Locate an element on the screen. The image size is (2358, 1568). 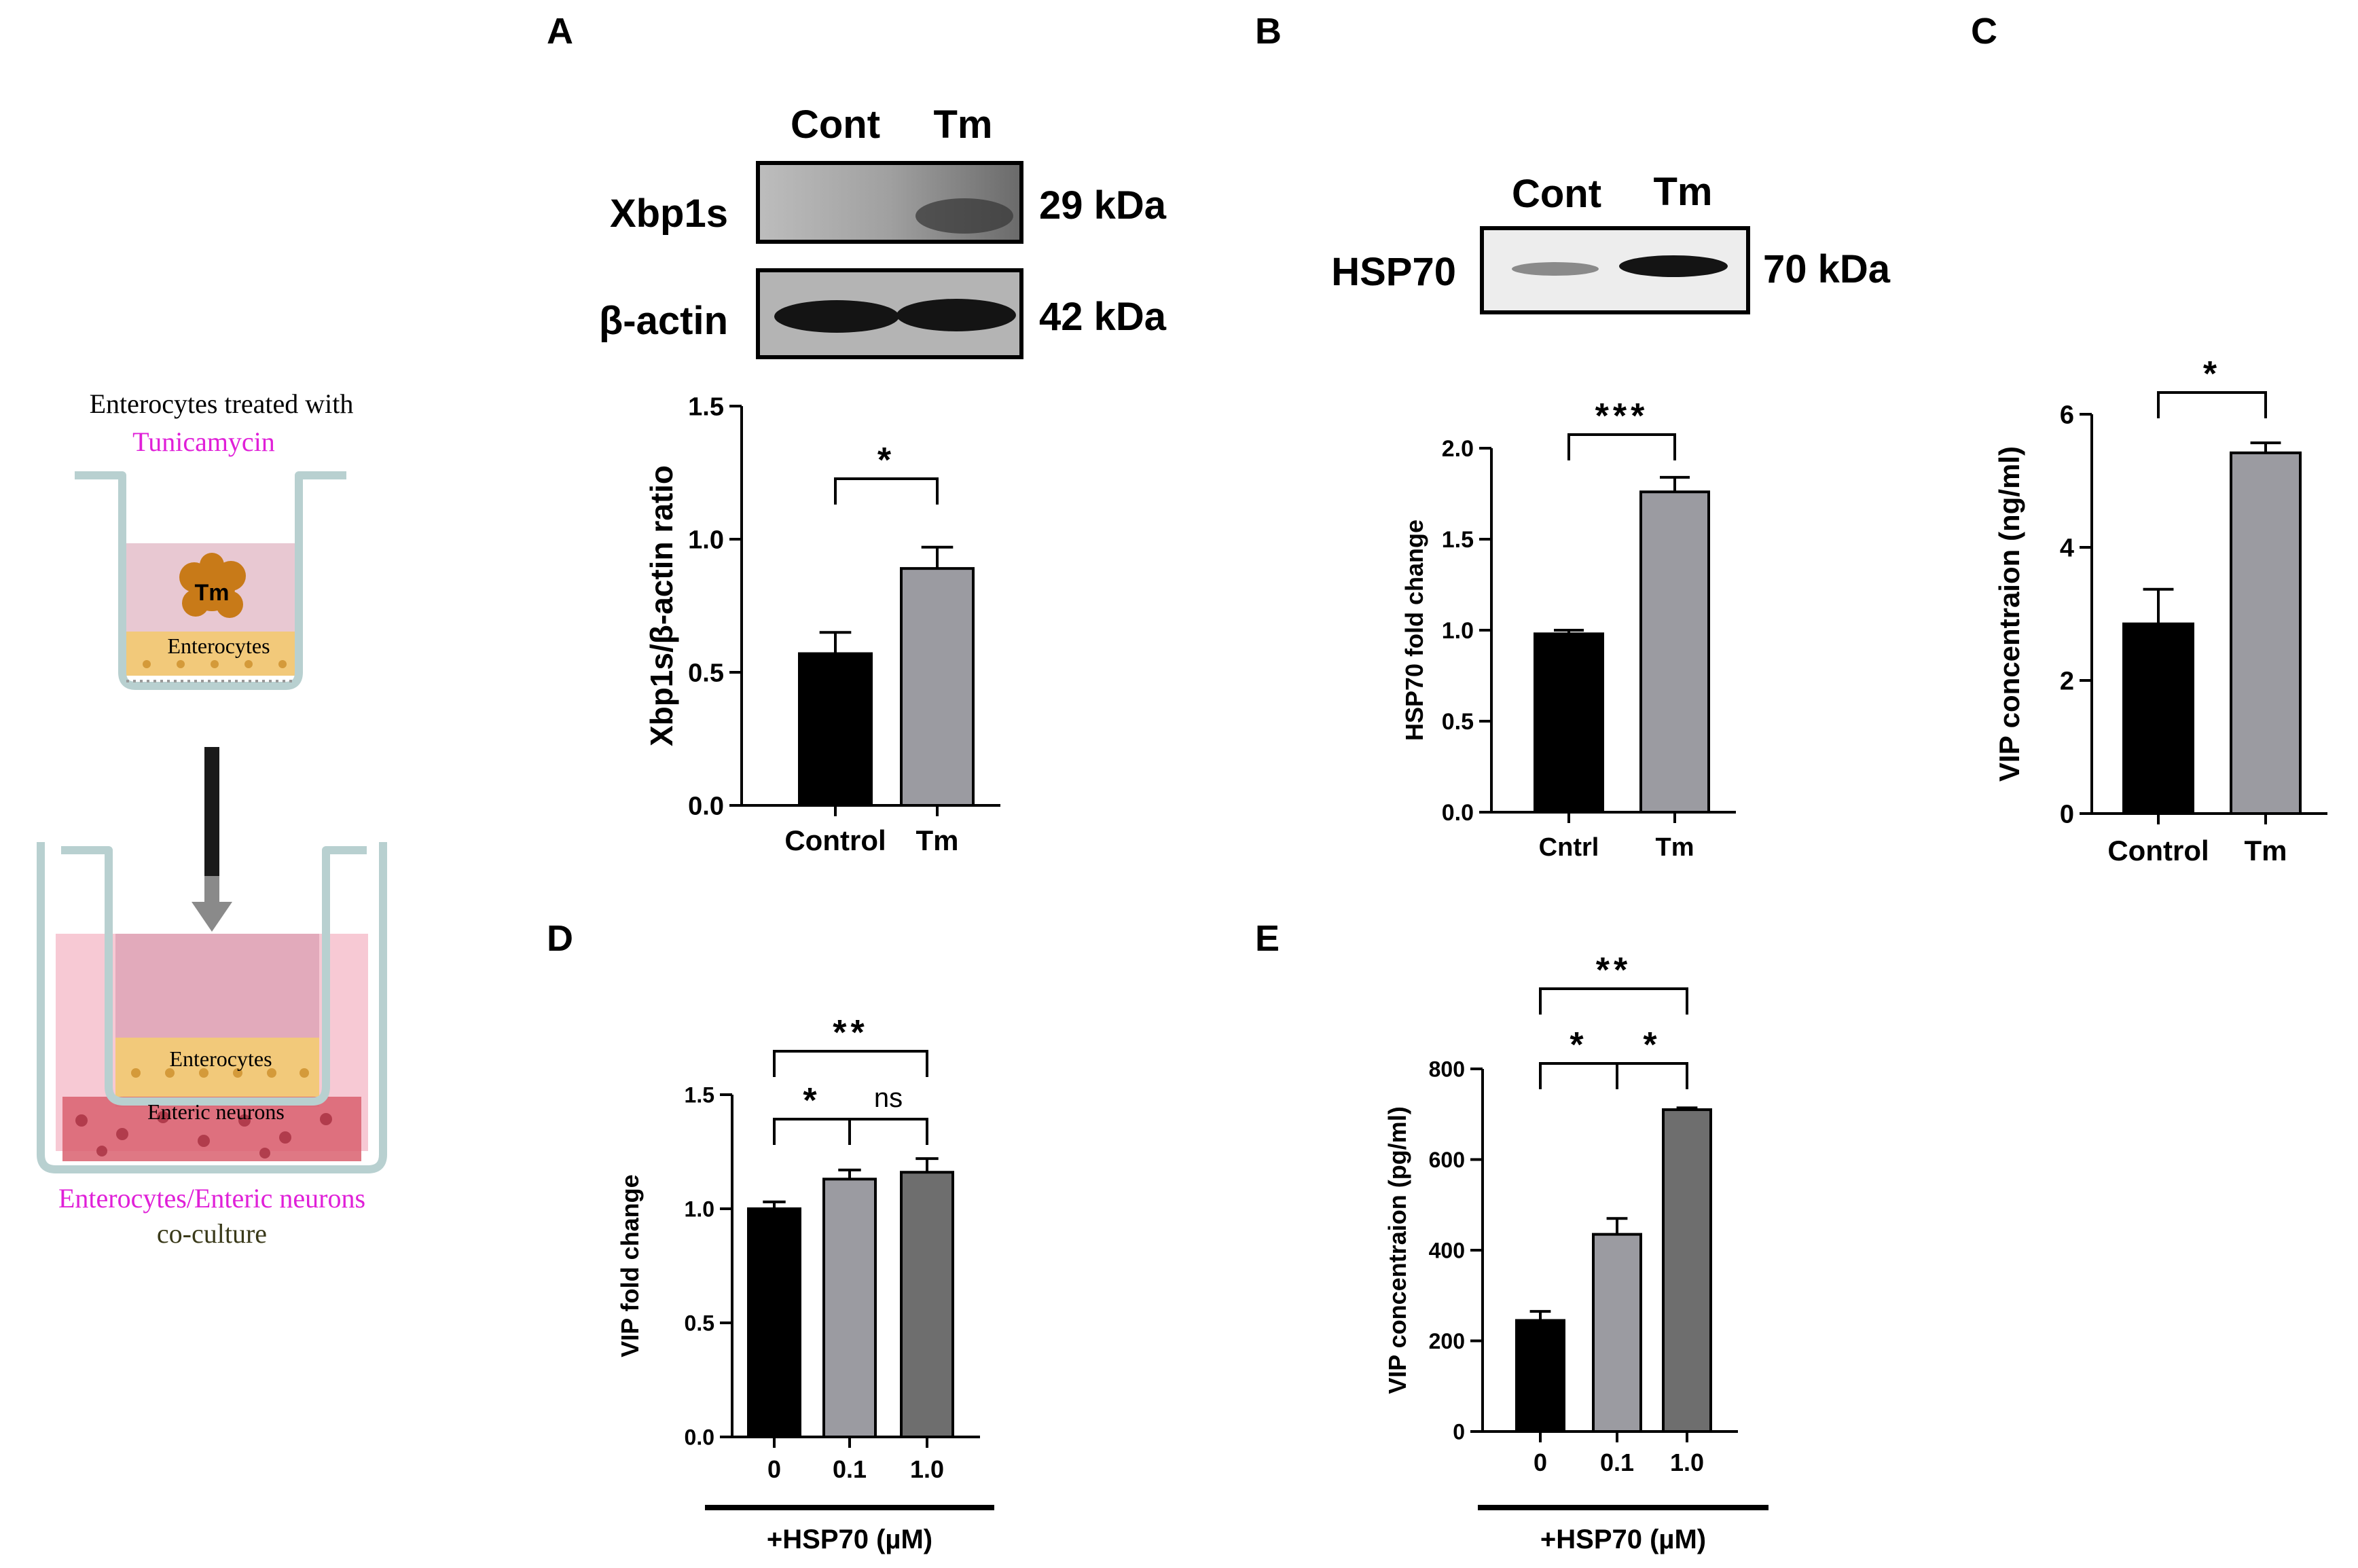
panel-letter-d: D is located at coordinates (560, 938).